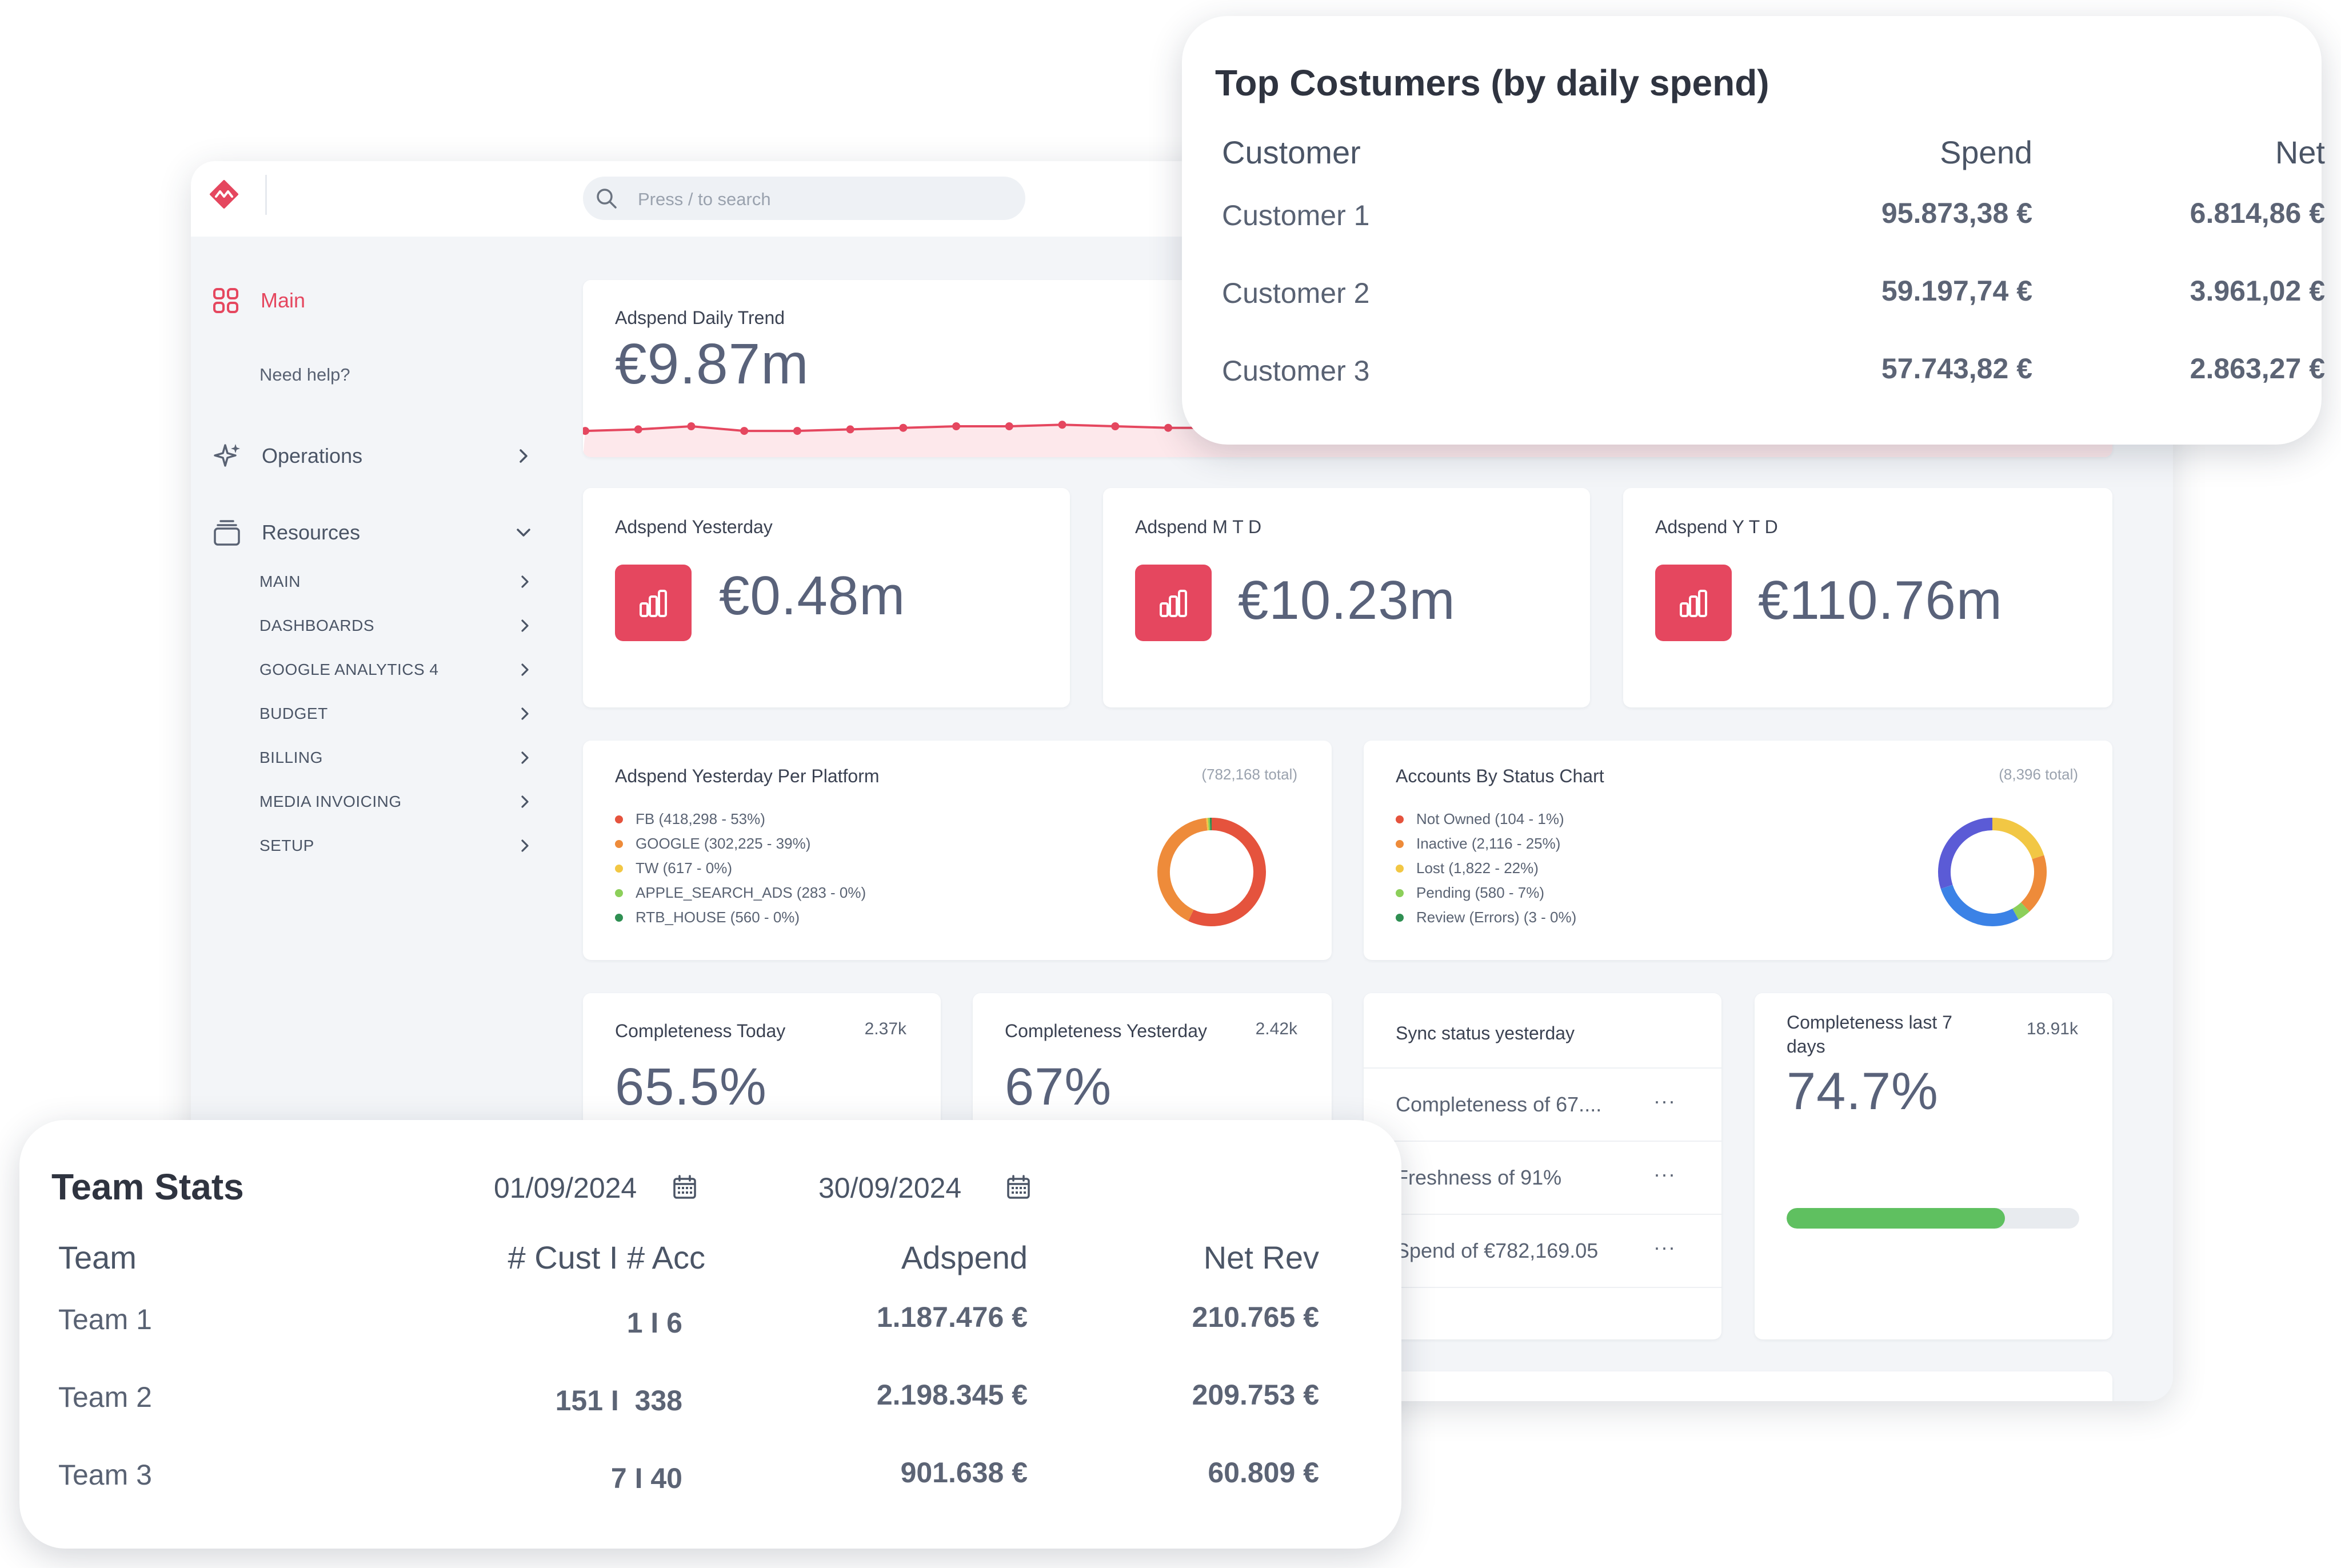 This screenshot has width=2341, height=1568. What do you see at coordinates (1058, 1087) in the screenshot?
I see `completeness-value: 67%` at bounding box center [1058, 1087].